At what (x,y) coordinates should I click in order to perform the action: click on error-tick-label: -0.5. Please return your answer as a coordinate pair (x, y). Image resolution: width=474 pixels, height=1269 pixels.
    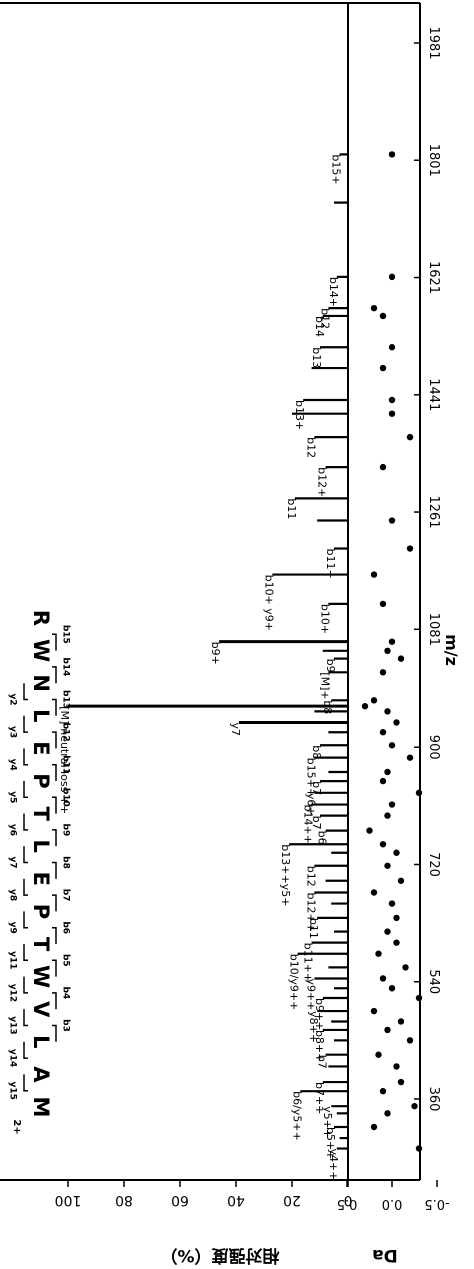
    Looking at the image, I should click on (436, 1203).